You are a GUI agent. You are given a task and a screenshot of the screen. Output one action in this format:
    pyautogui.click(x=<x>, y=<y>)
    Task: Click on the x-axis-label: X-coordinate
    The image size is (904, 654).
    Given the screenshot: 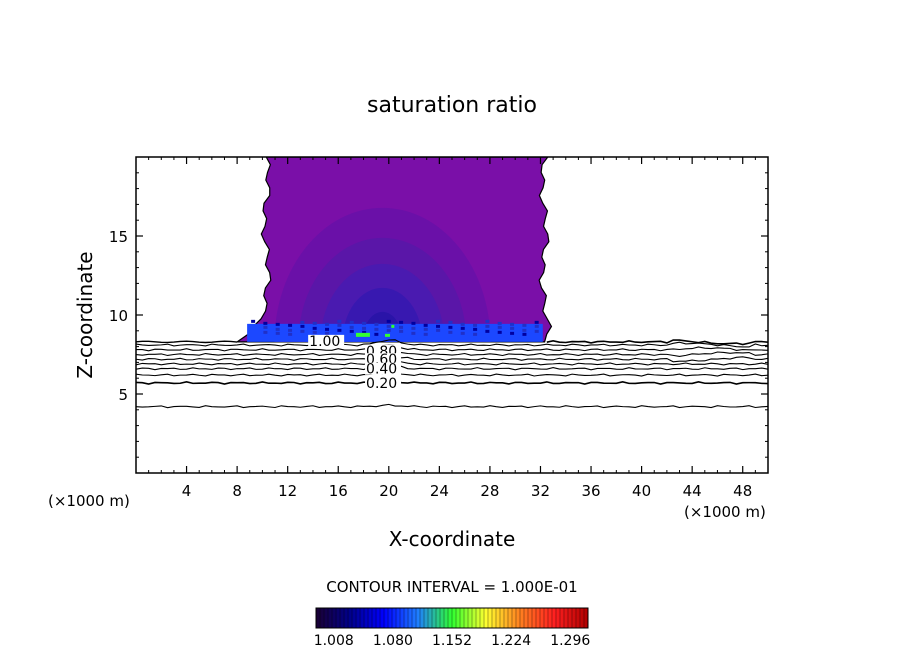 What is the action you would take?
    pyautogui.click(x=452, y=539)
    